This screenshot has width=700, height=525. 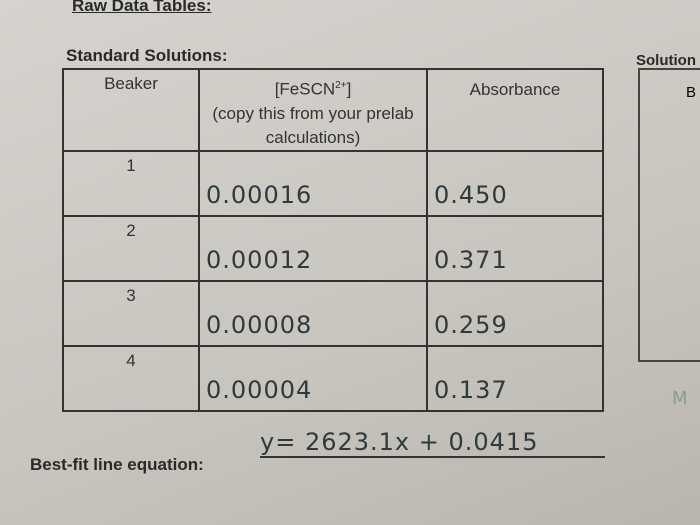 I want to click on beaker-number: 4, so click(x=131, y=360).